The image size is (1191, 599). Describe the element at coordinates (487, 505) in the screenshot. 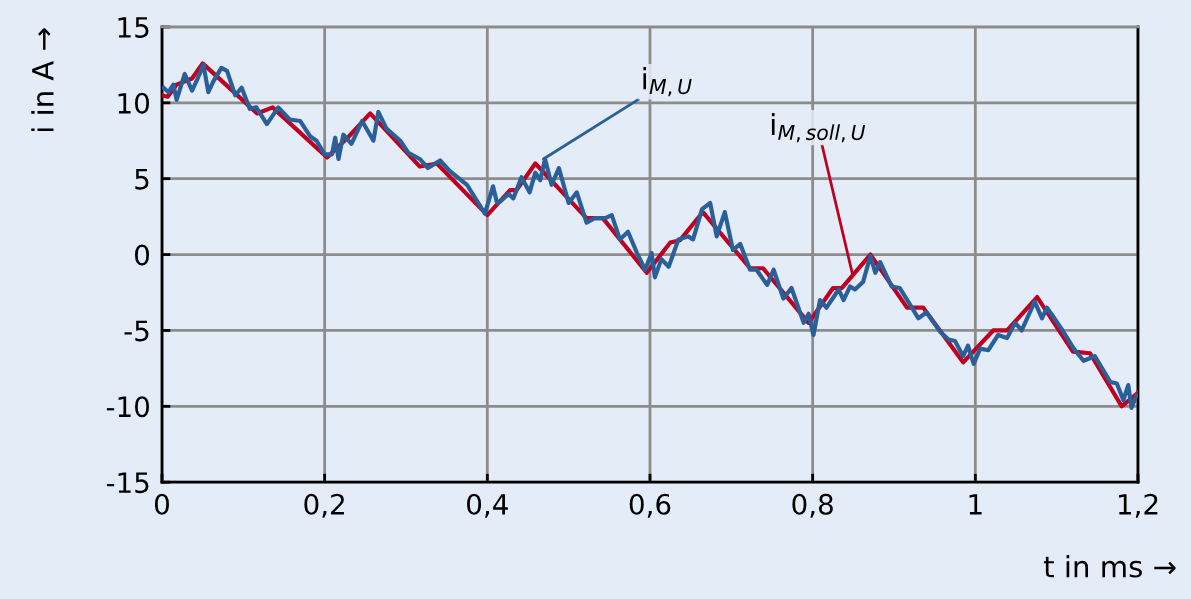

I see `x-tick-label: 0,4` at that location.